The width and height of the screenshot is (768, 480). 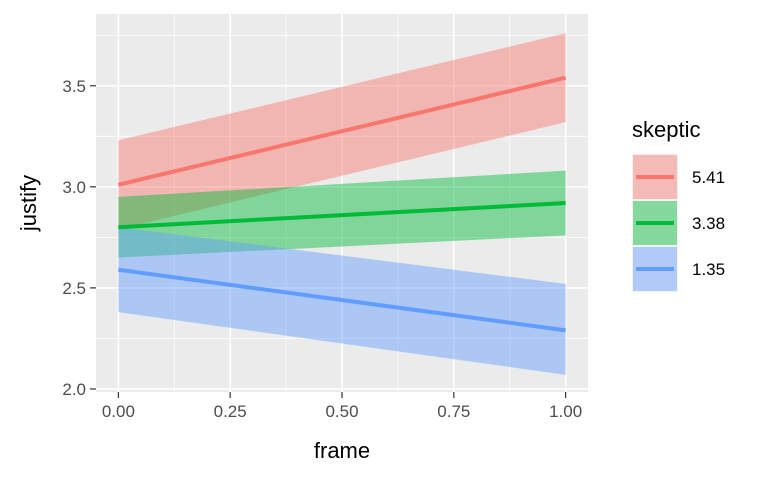 I want to click on x-axis-title: frame, so click(x=342, y=450).